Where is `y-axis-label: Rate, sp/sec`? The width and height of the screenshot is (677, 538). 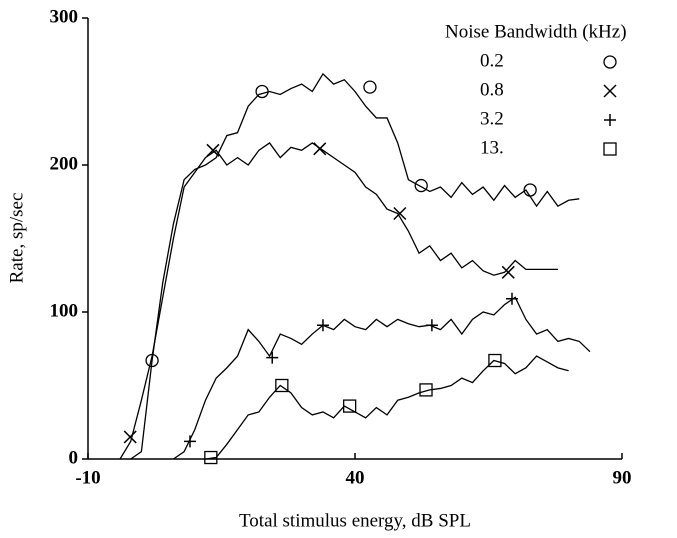
y-axis-label: Rate, sp/sec is located at coordinates (16, 238).